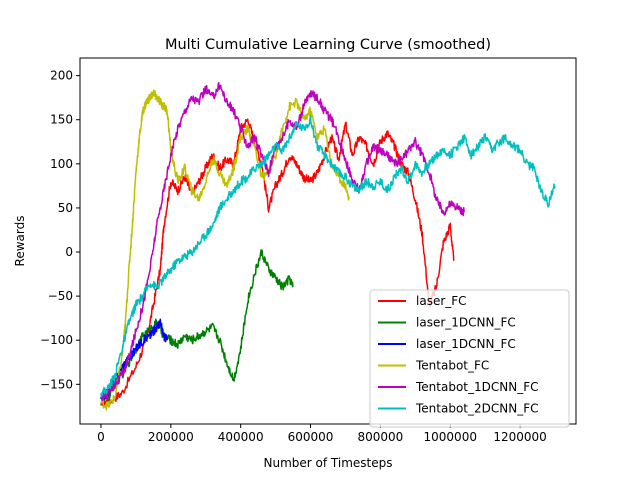 This screenshot has width=640, height=480. Describe the element at coordinates (65, 208) in the screenshot. I see `y-tick-label: 50` at that location.